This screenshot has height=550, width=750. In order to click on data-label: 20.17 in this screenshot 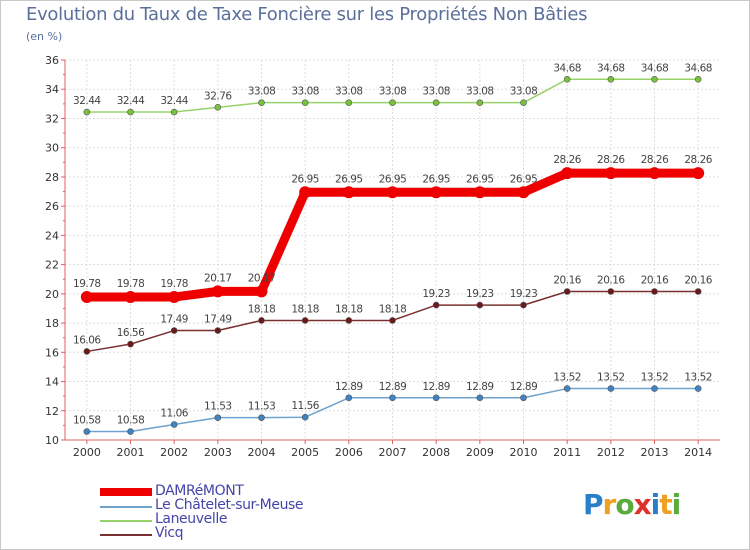, I will do `click(218, 278)`.